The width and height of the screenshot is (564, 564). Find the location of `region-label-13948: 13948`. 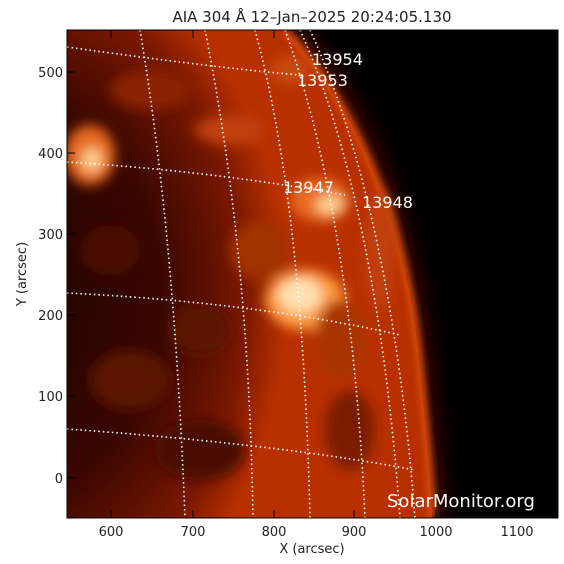

region-label-13948: 13948 is located at coordinates (387, 202).